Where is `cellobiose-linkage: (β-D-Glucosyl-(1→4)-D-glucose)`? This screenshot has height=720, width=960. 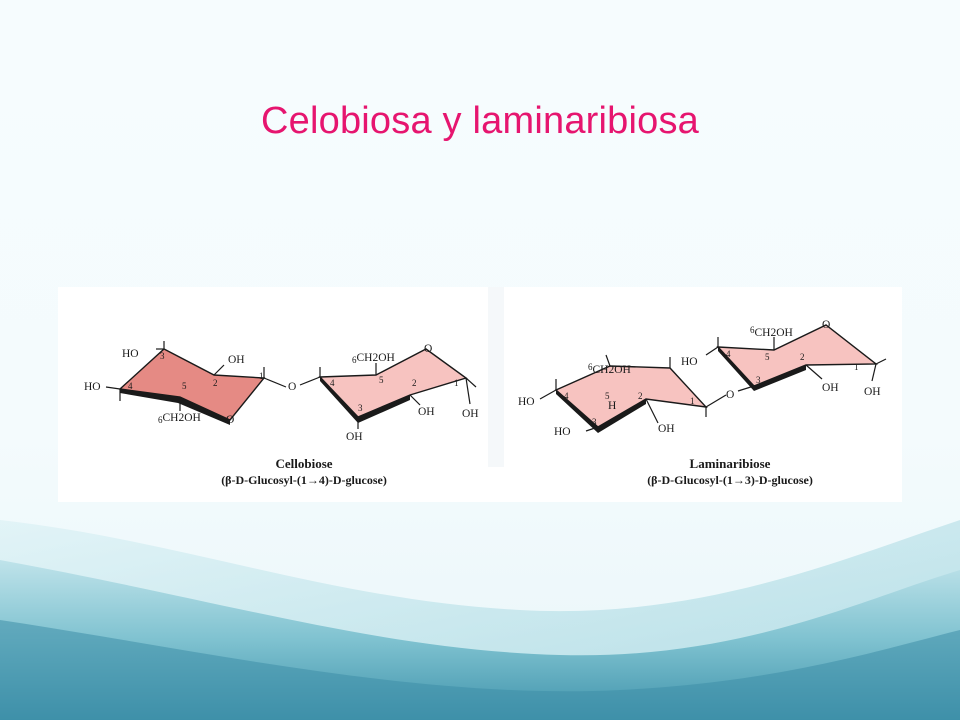 cellobiose-linkage: (β-D-Glucosyl-(1→4)-D-glucose) is located at coordinates (304, 480).